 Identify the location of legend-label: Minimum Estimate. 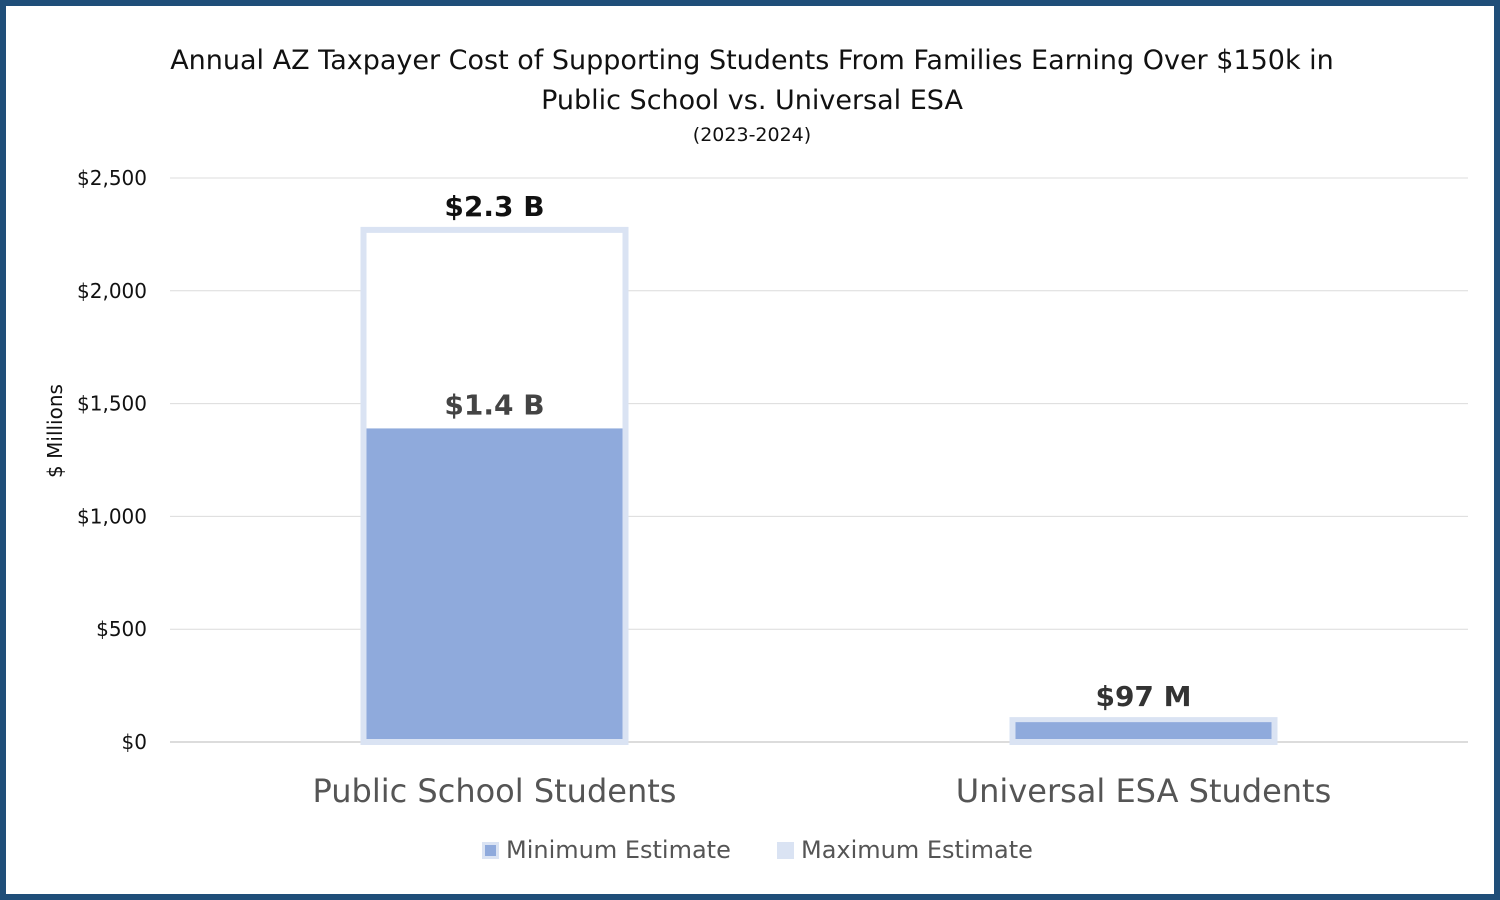
(618, 850).